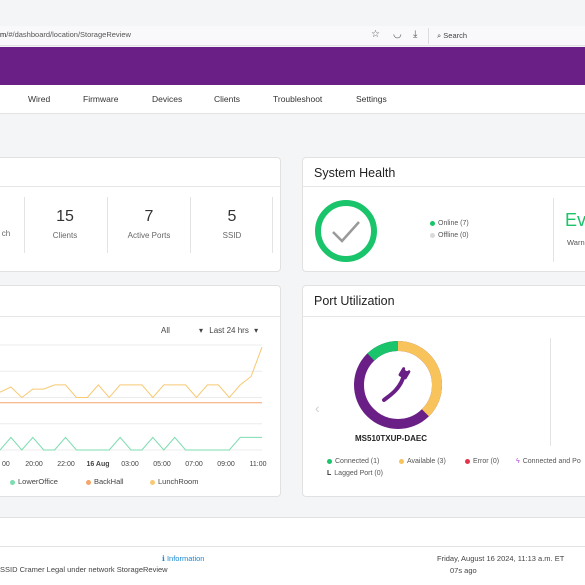  Describe the element at coordinates (518, 461) in the screenshot. I see `poe-bolt-icon: ϟ` at that location.